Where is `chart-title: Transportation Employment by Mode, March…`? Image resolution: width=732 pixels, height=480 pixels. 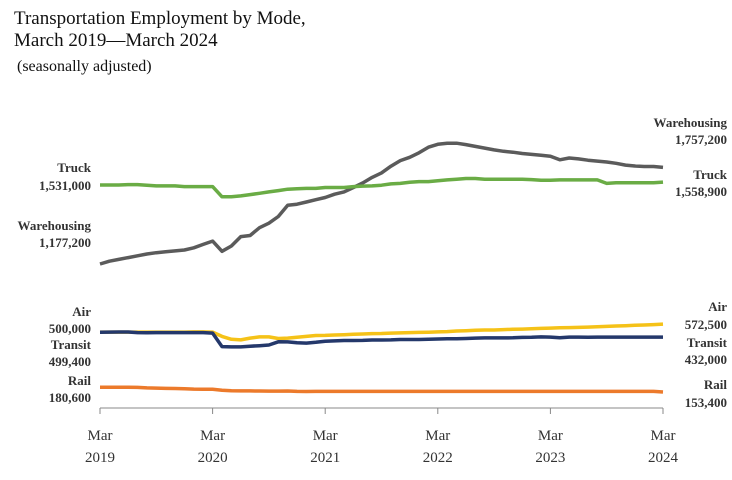
chart-title: Transportation Employment by Mode, March… is located at coordinates (160, 30).